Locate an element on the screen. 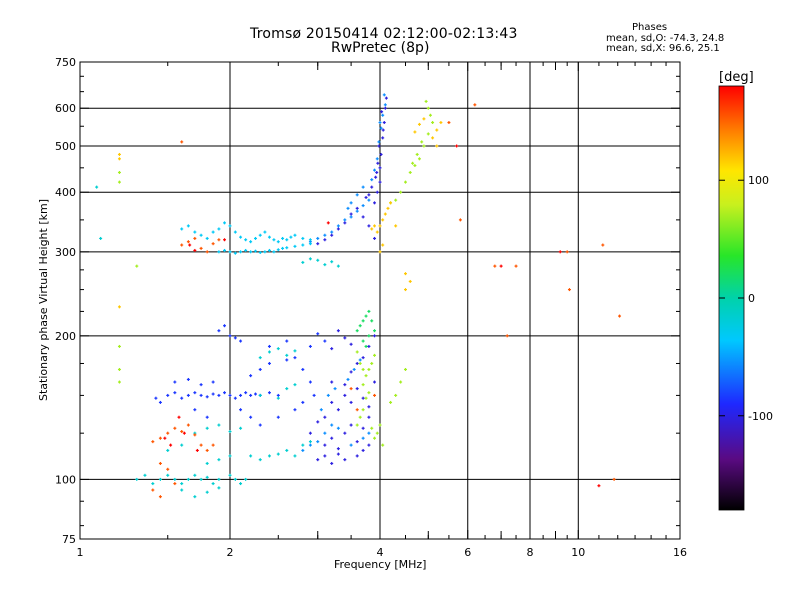 Image resolution: width=800 pixels, height=600 pixels. x-axis-label: Frequency [MHz] is located at coordinates (380, 564).